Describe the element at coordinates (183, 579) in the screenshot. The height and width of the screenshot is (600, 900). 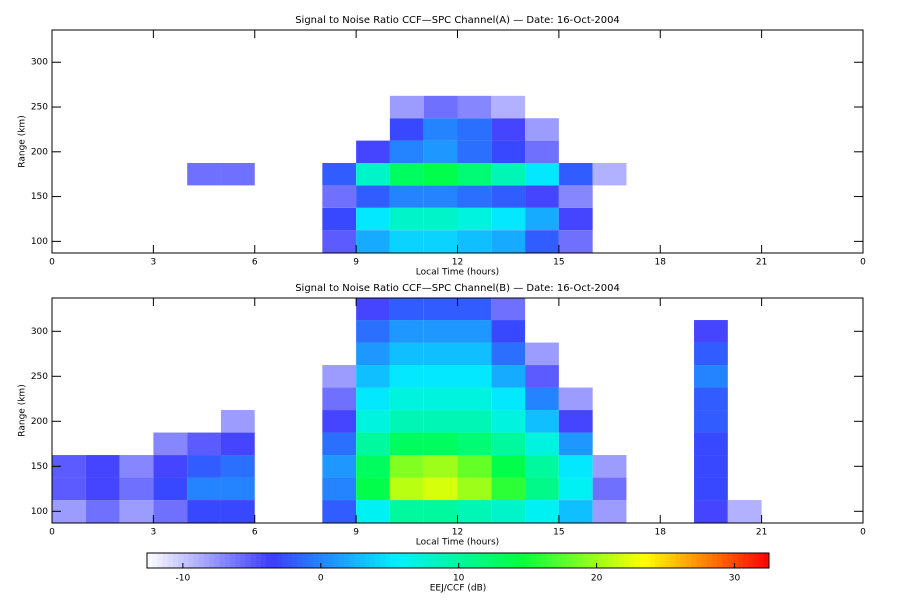
I see `colorbar-tick-label: -10` at that location.